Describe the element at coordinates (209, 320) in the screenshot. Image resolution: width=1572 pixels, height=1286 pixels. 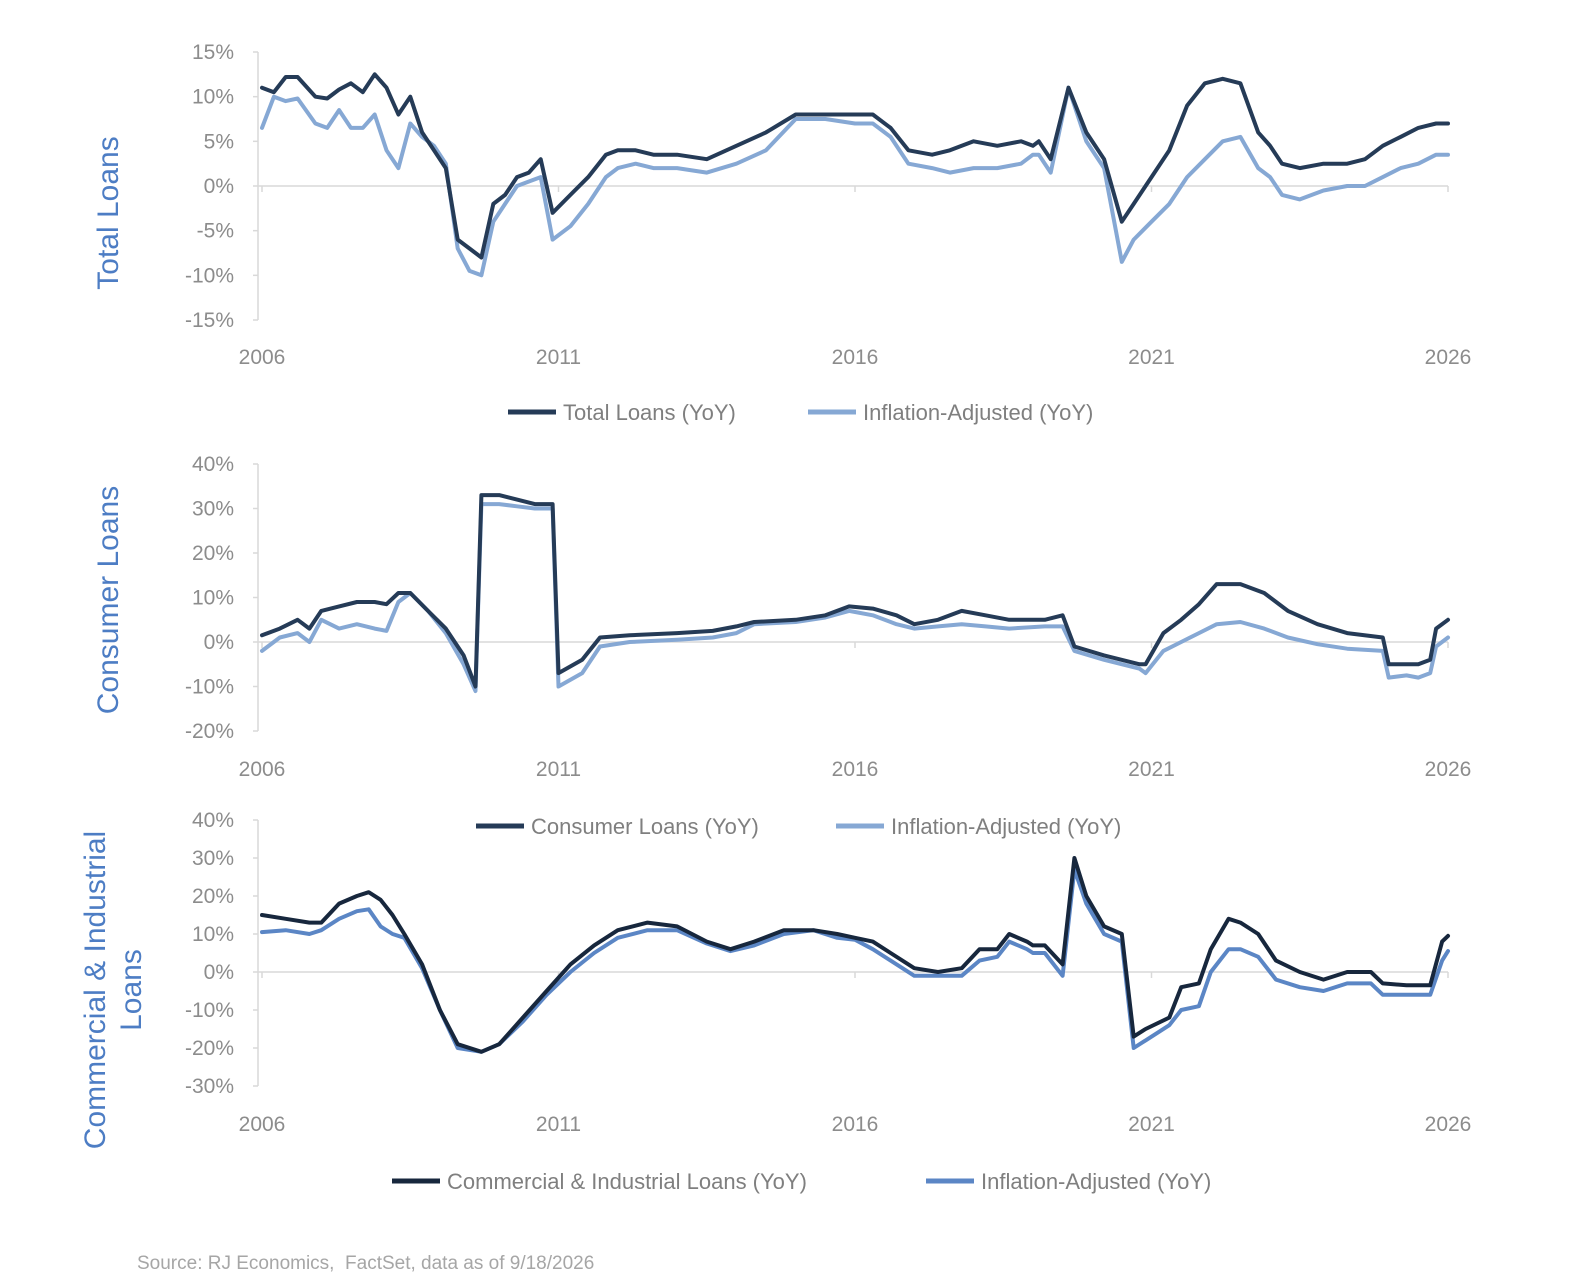
I see `y-tick-label: -15%` at that location.